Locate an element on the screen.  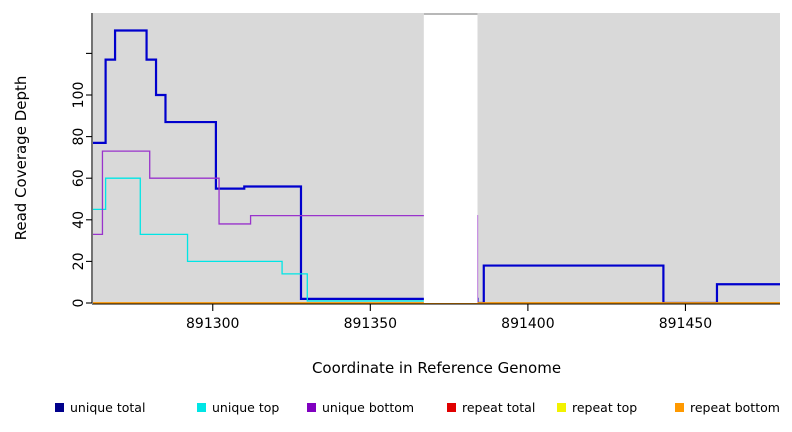
legend-label-unique-bottom: unique bottom is located at coordinates (368, 407).